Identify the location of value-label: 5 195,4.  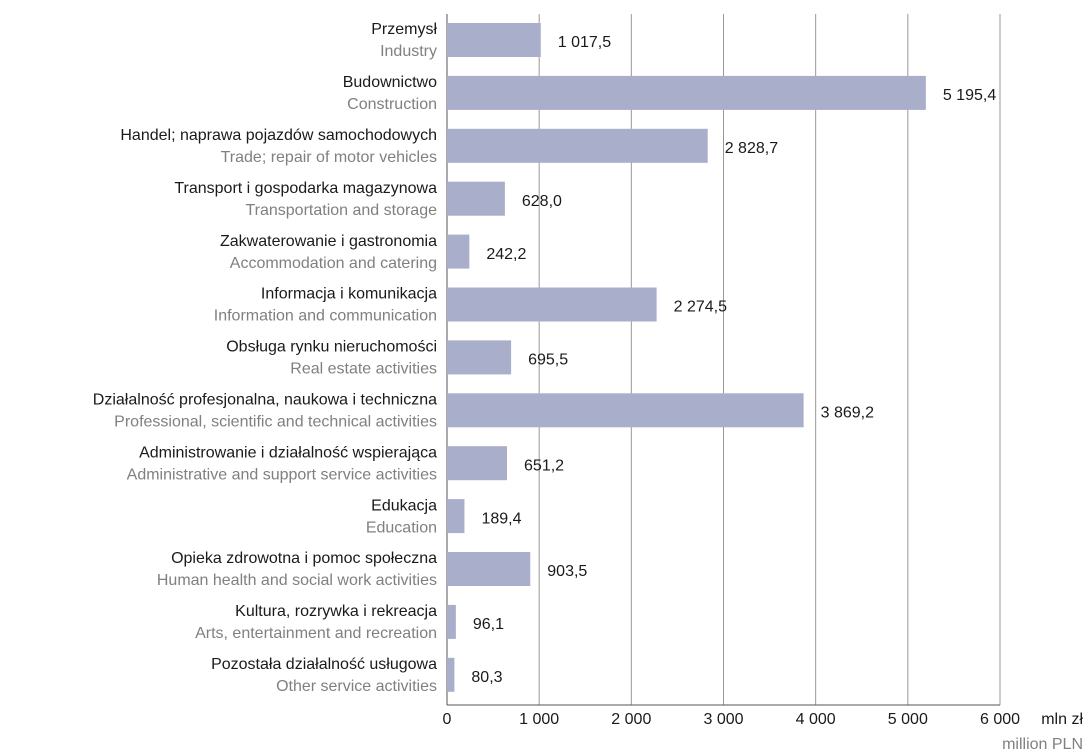
(969, 95).